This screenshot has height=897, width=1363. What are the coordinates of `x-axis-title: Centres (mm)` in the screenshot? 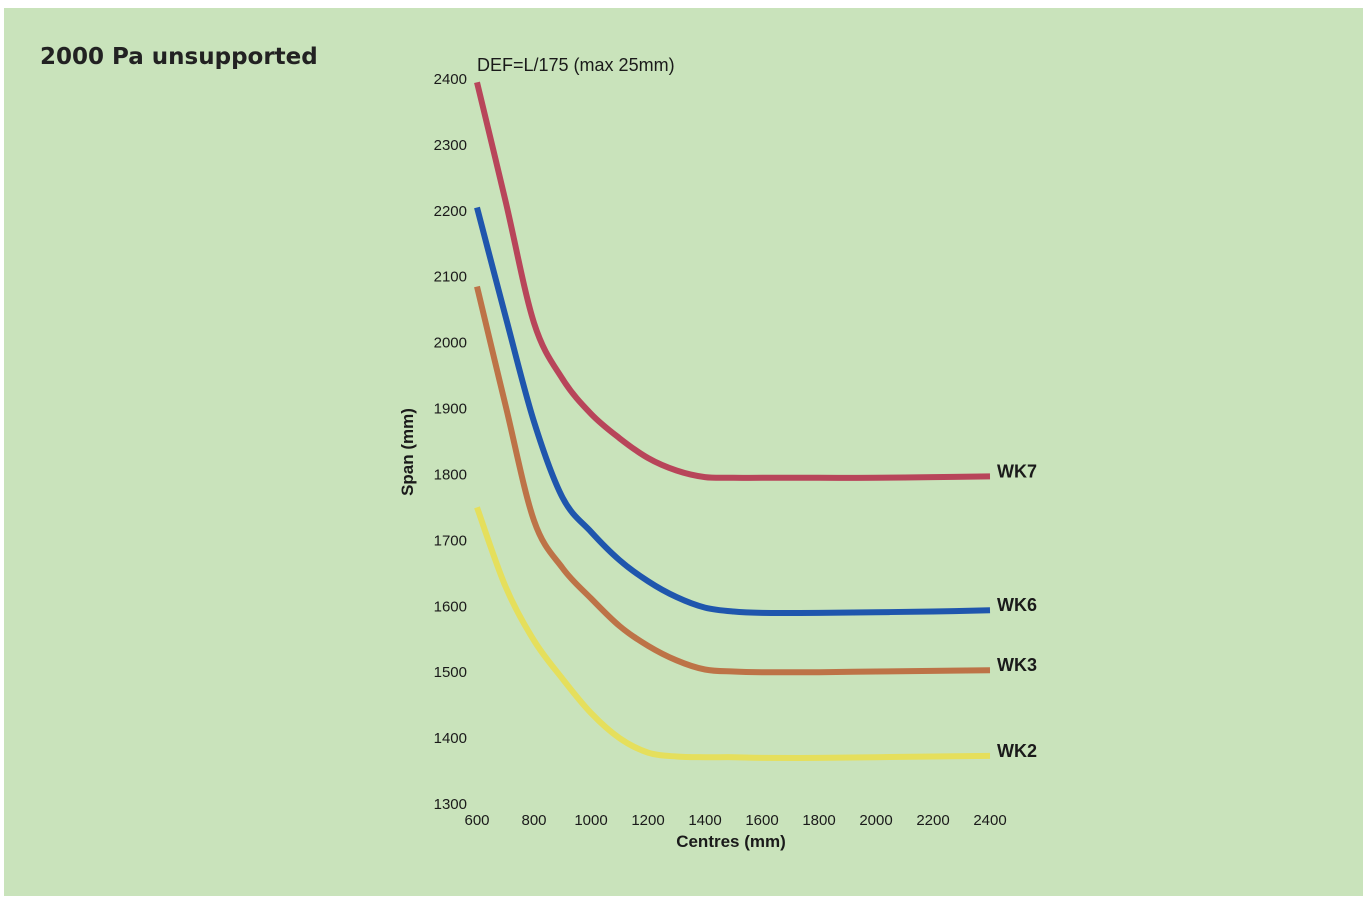 It's located at (731, 841).